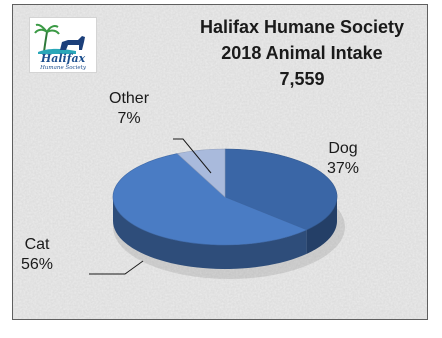 This screenshot has width=442, height=338. I want to click on logo-name: Halifax, so click(63, 58).